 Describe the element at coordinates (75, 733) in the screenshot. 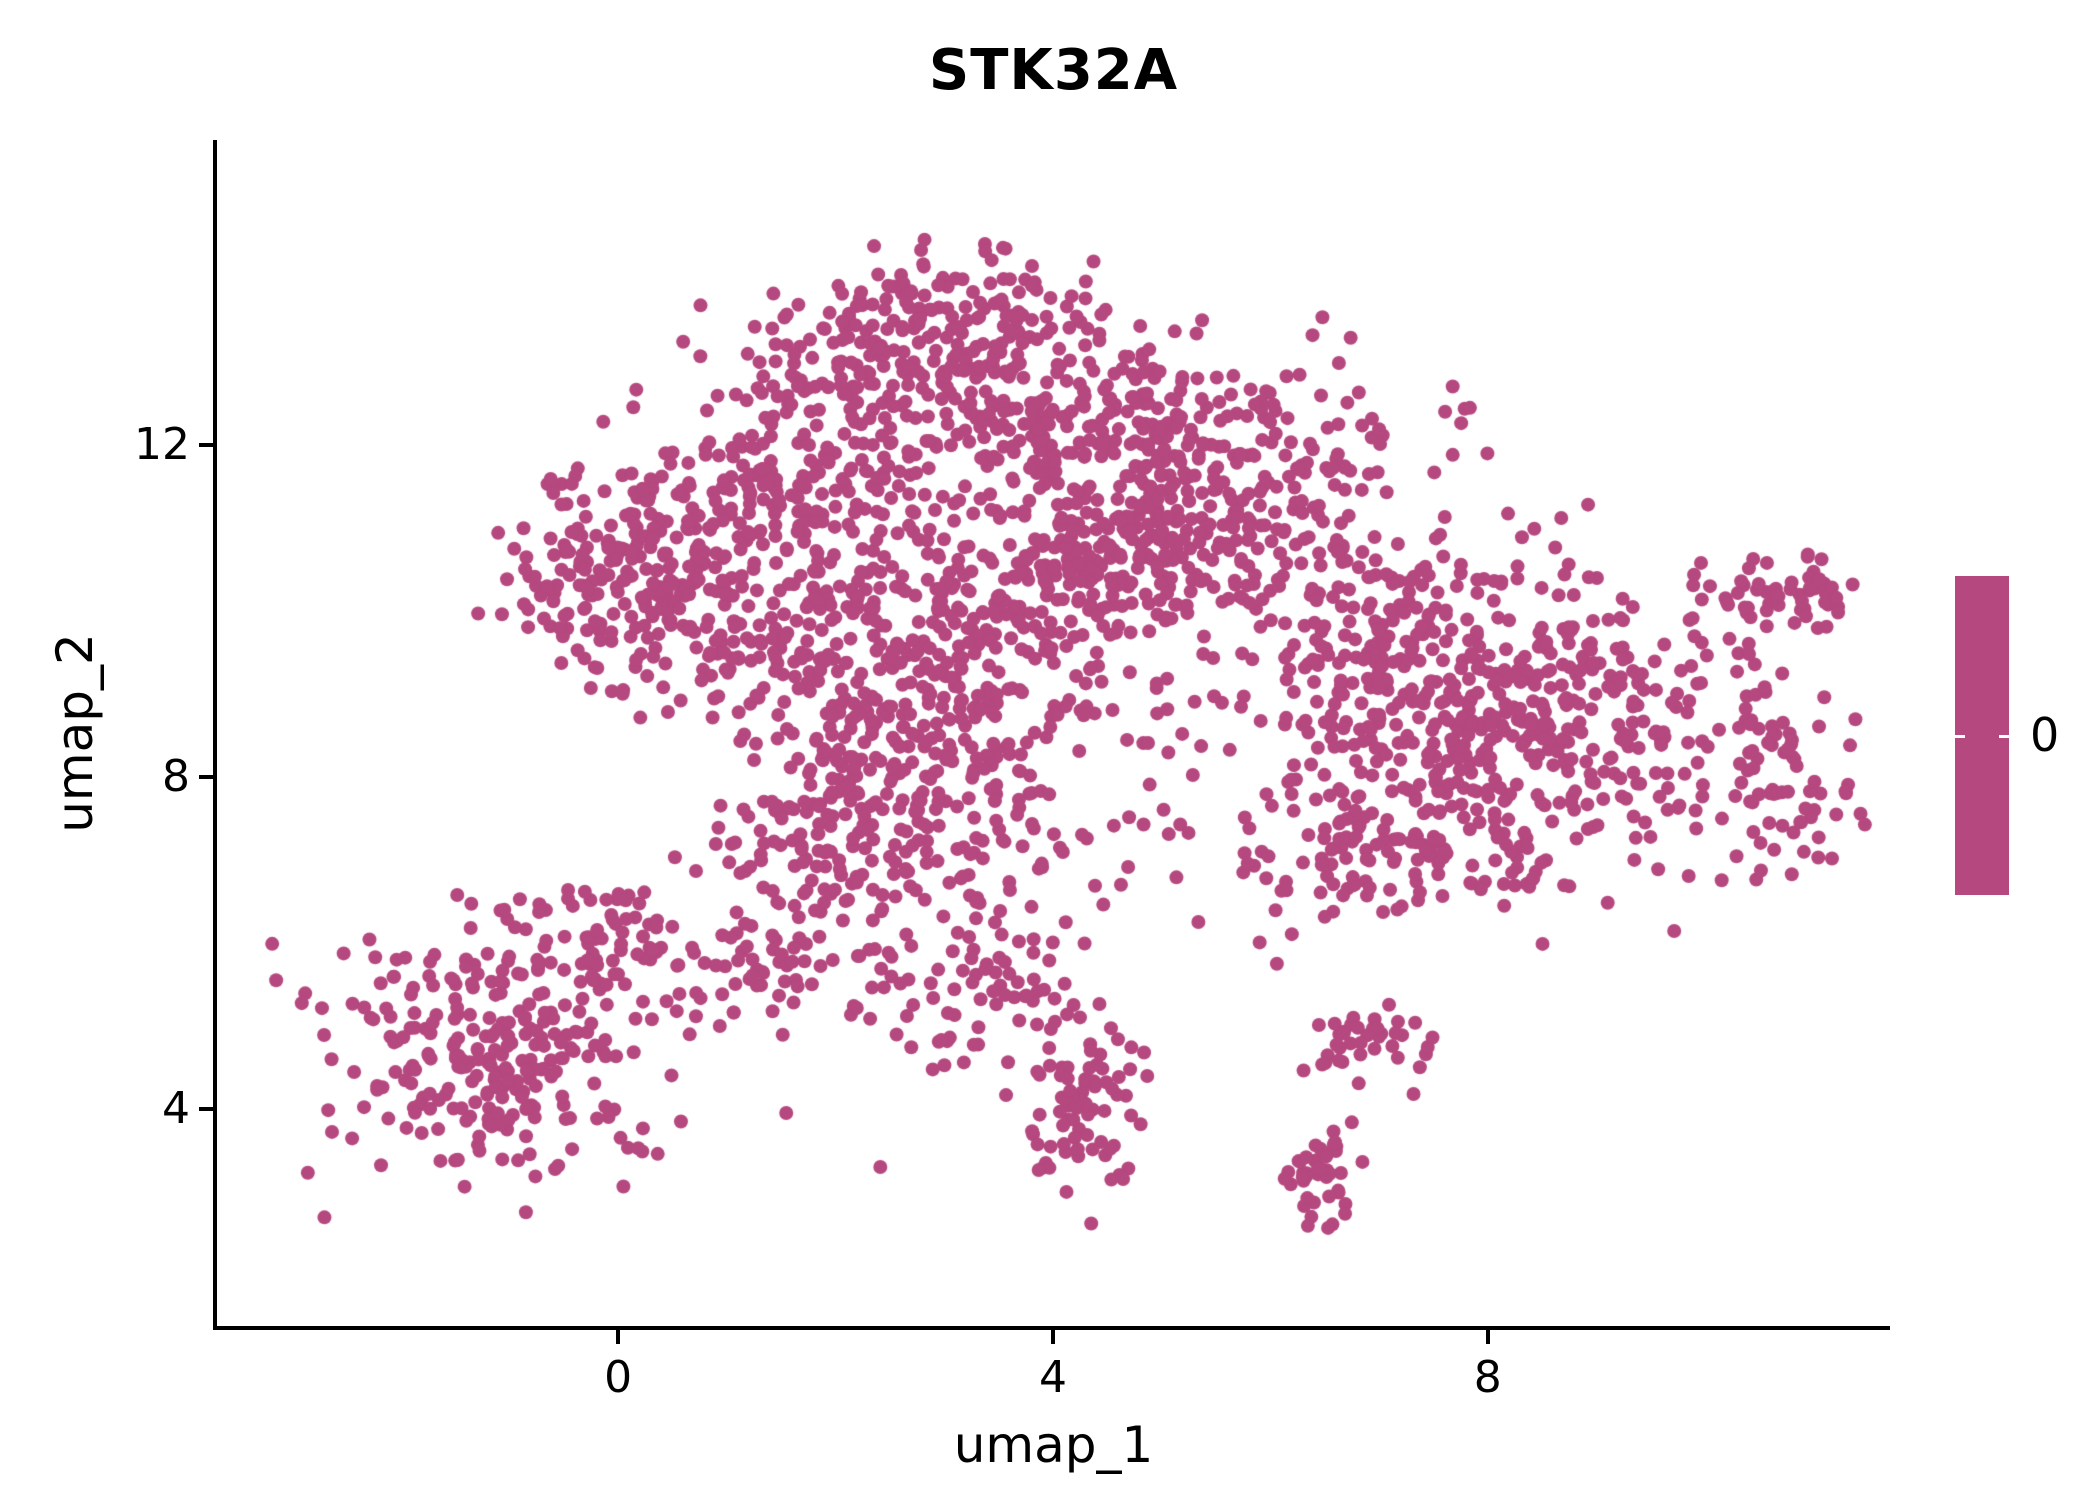

I see `y-axis-title: umap_2` at that location.